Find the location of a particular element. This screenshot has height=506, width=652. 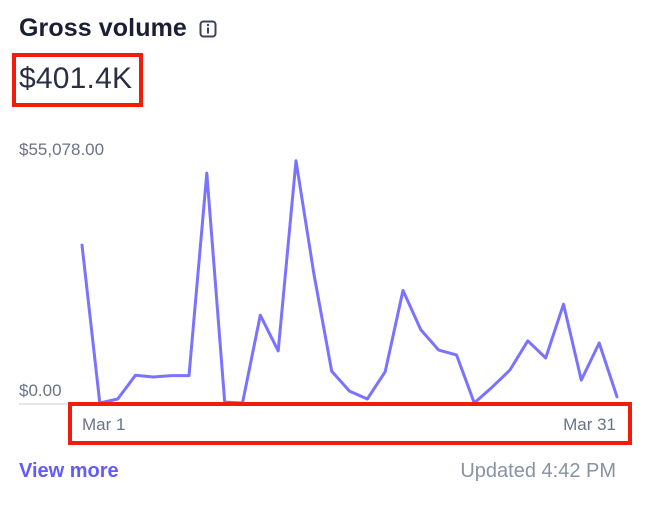

amount-highlight-box is located at coordinates (77, 80).